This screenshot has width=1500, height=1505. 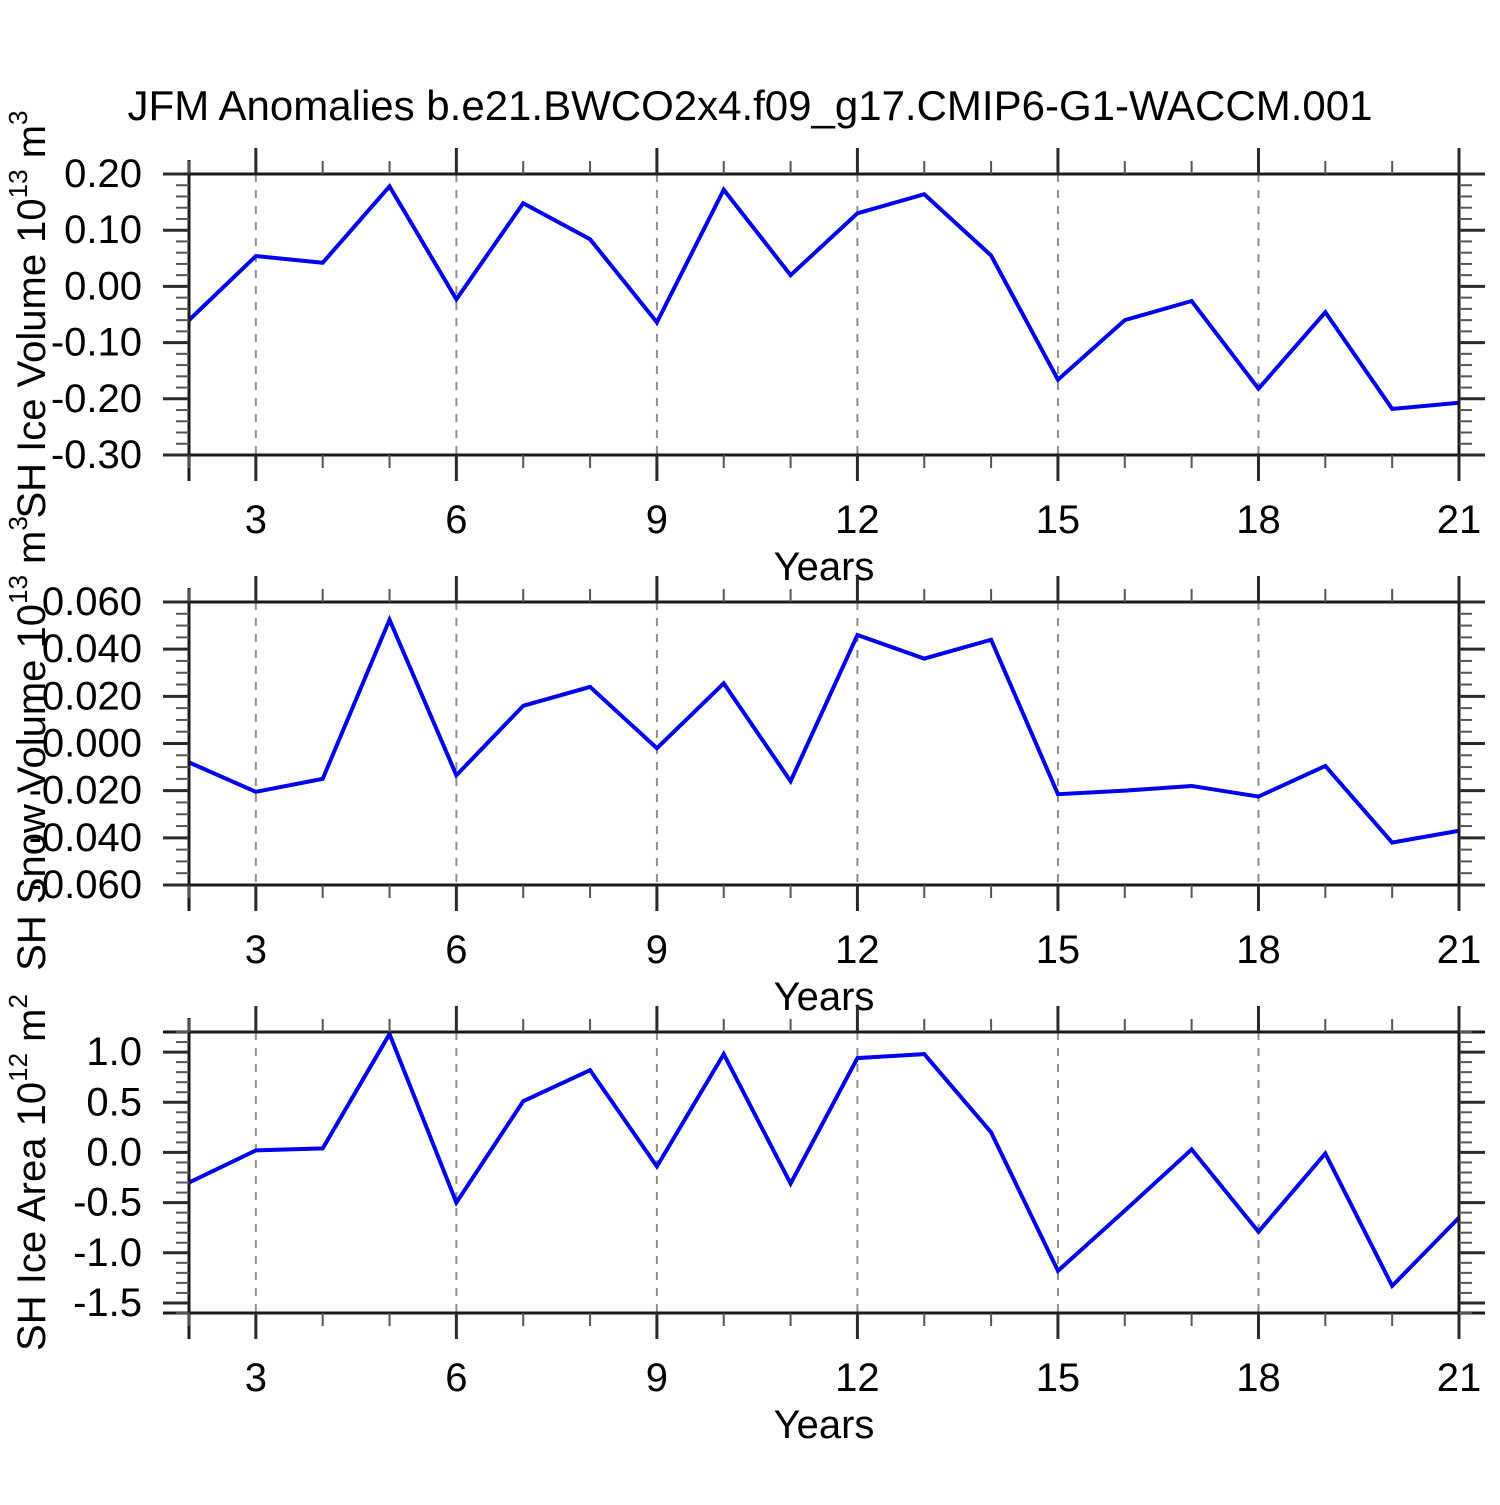 What do you see at coordinates (85, 885) in the screenshot?
I see `y-tick-label: -0.060` at bounding box center [85, 885].